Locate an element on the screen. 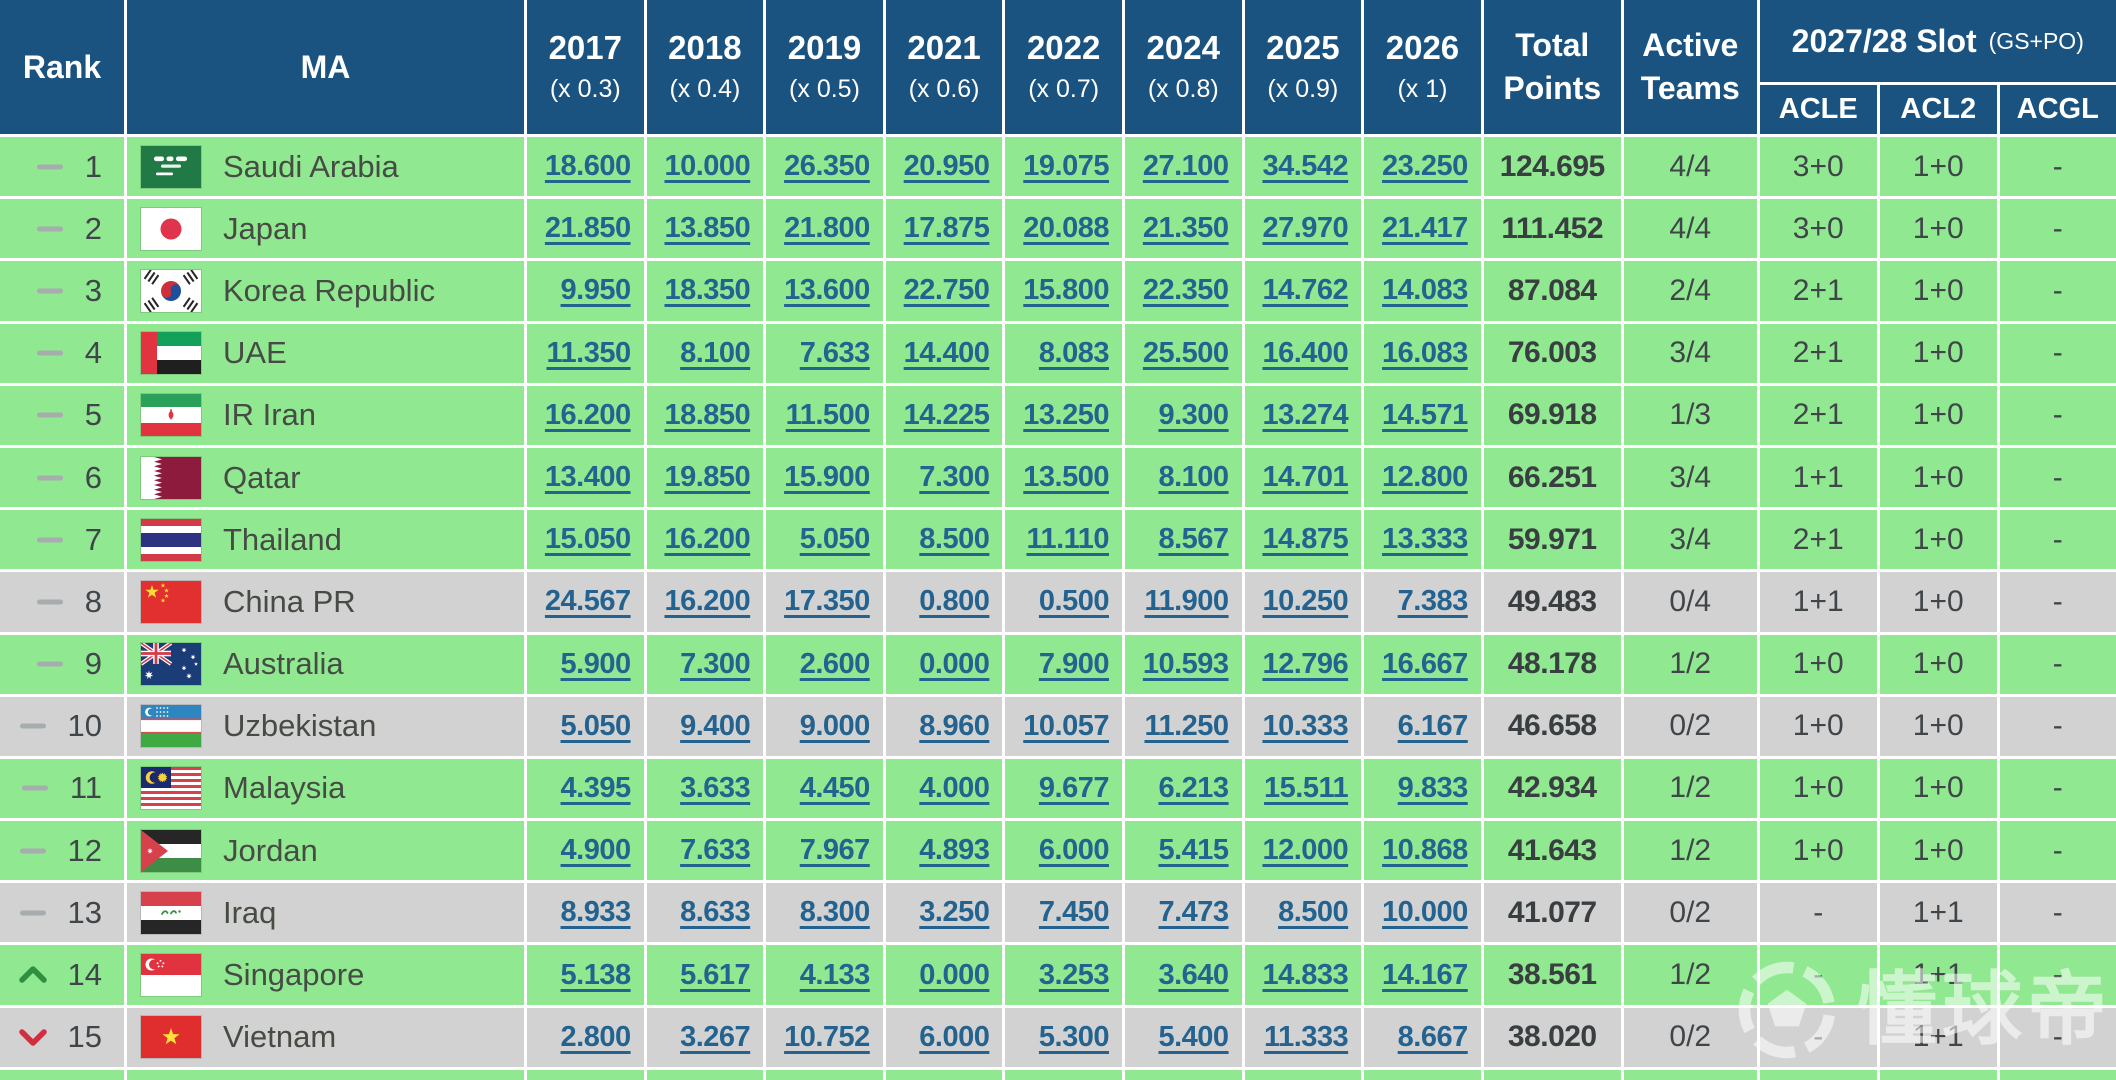  points-link: 3.253 is located at coordinates (1074, 974).